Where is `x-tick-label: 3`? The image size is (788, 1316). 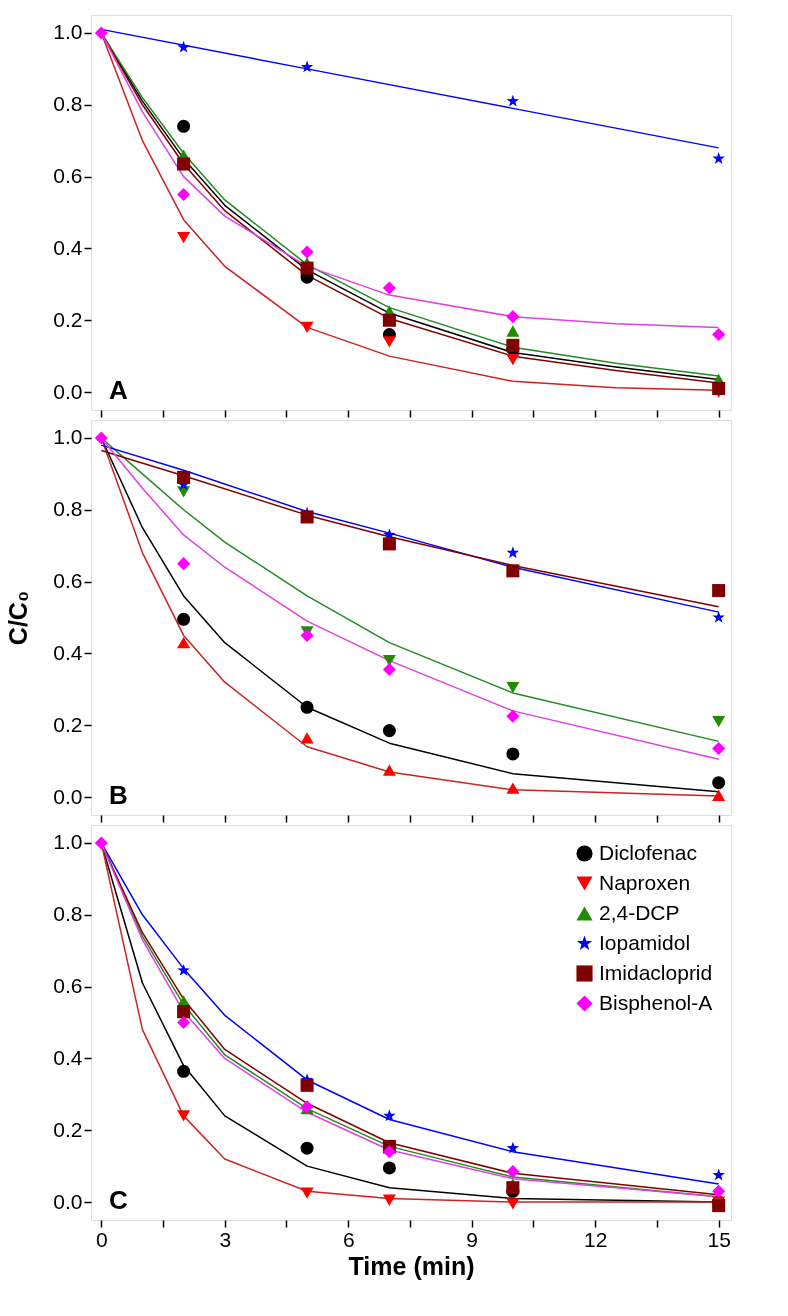 x-tick-label: 3 is located at coordinates (225, 1239).